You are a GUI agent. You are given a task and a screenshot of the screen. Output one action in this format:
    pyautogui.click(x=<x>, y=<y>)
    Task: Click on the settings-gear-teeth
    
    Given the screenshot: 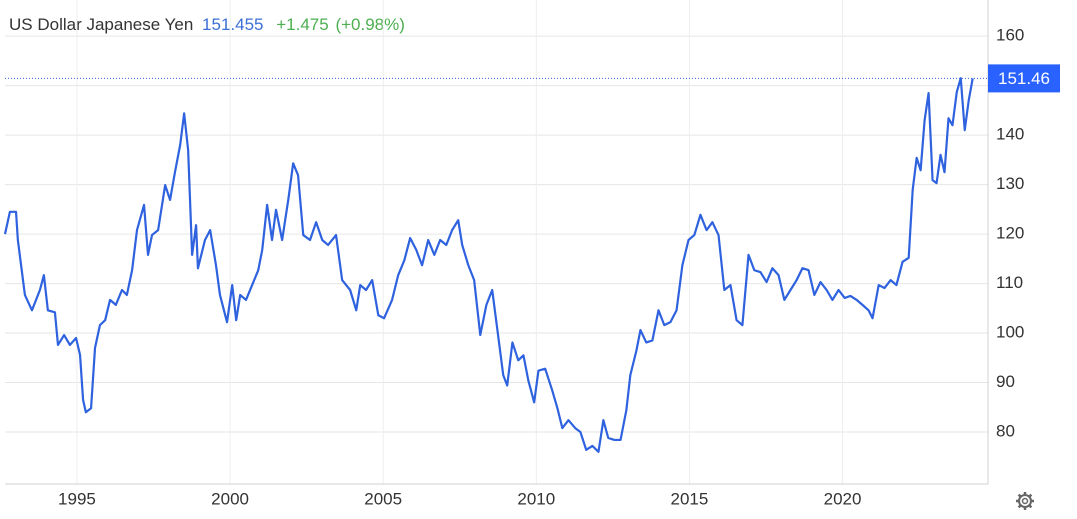 What is the action you would take?
    pyautogui.click(x=1025, y=501)
    